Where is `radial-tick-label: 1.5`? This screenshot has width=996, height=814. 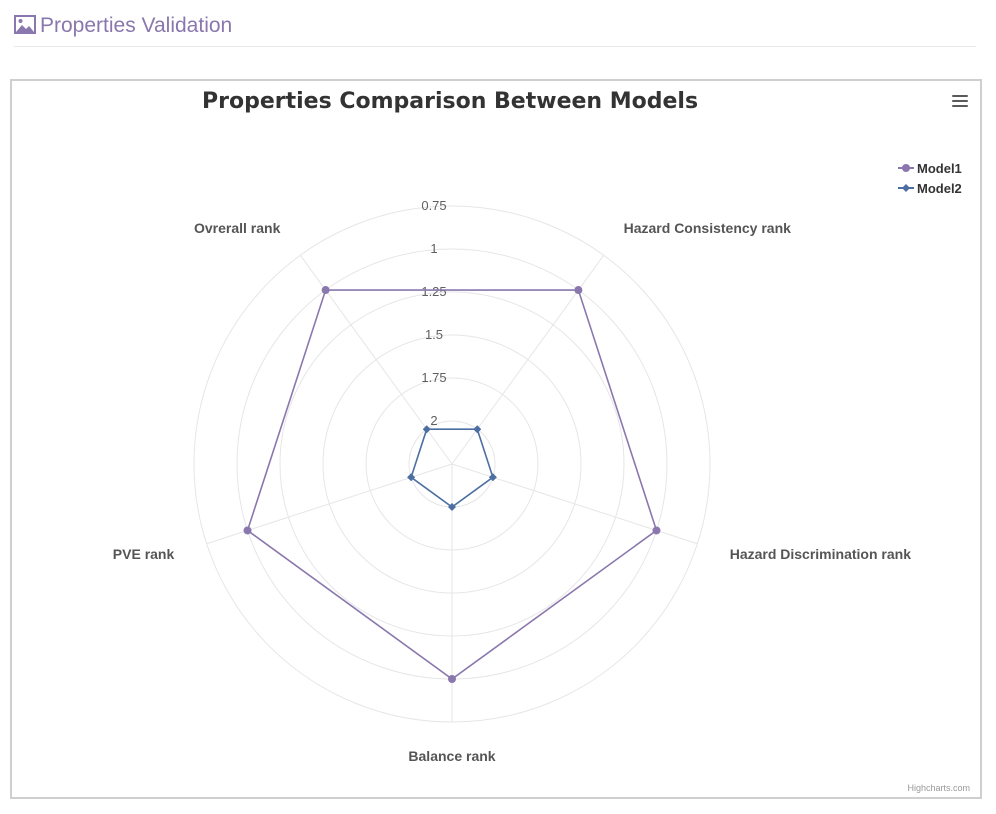
radial-tick-label: 1.5 is located at coordinates (434, 334).